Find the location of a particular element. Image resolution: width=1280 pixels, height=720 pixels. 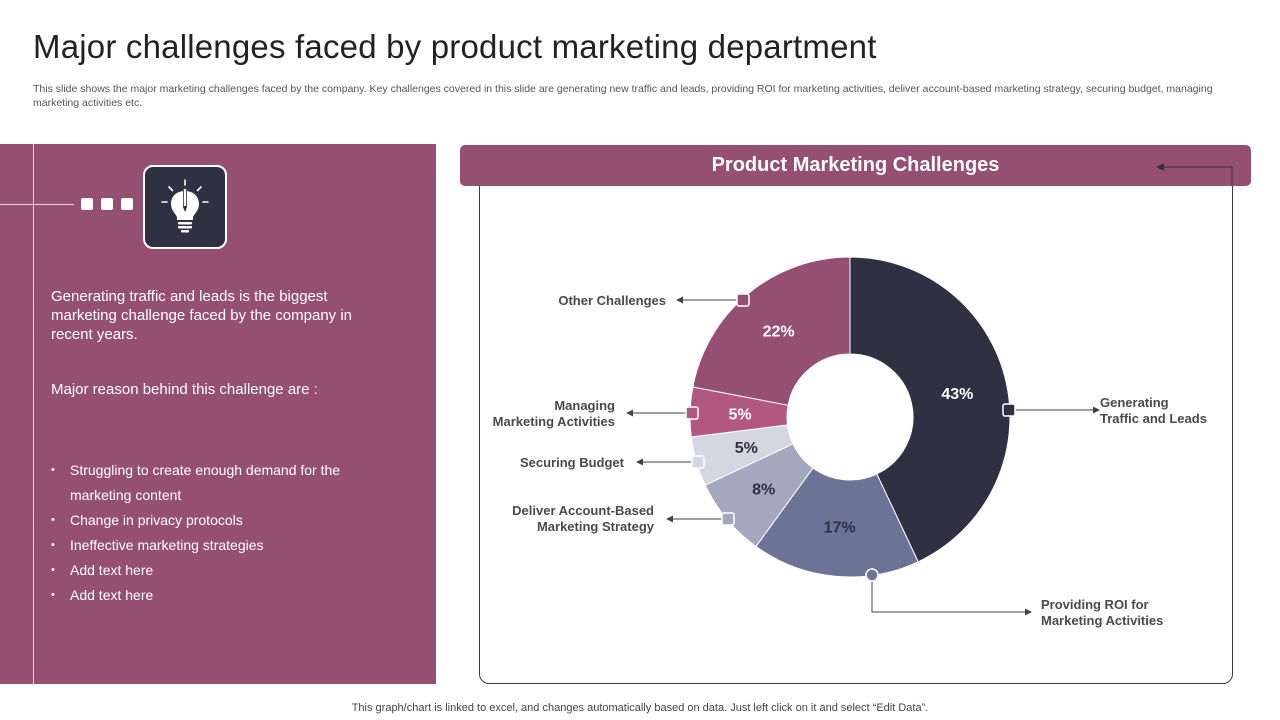

slice-value-label: 22% is located at coordinates (779, 332).